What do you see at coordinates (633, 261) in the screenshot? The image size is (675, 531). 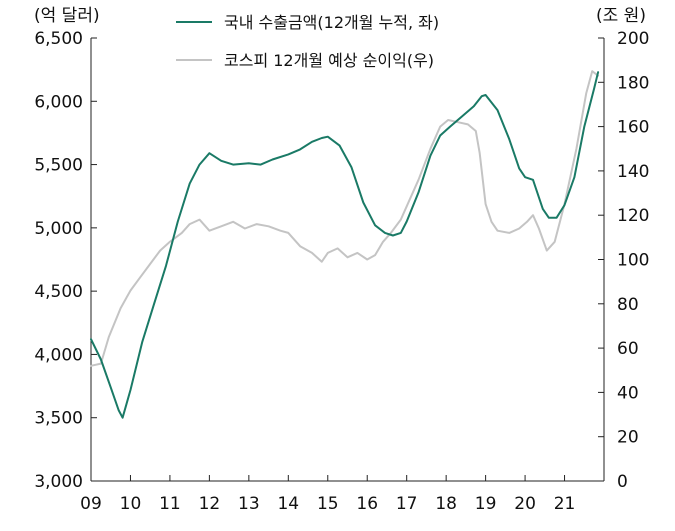 I see `right-tick-label: 100` at bounding box center [633, 261].